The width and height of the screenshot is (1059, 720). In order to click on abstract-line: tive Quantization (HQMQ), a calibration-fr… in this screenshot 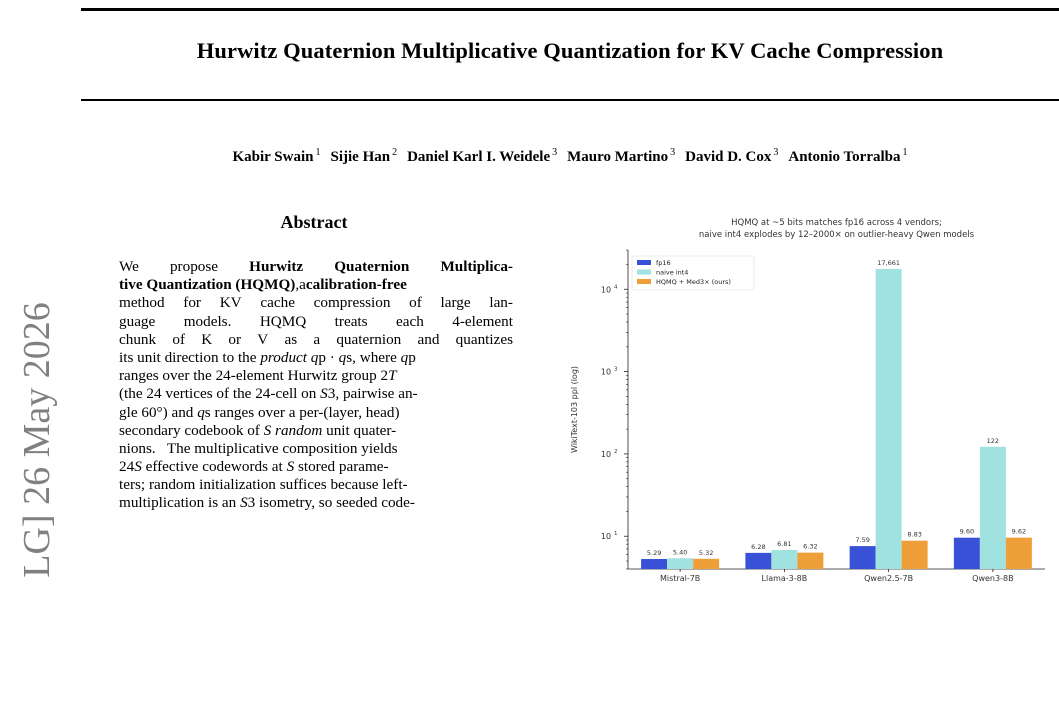, I will do `click(316, 285)`.